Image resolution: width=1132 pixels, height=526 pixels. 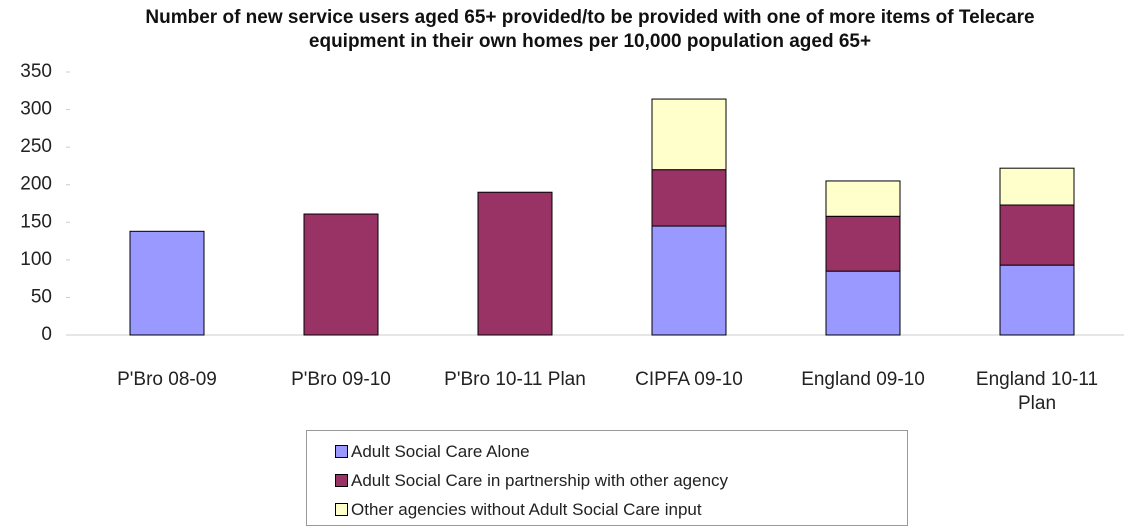 What do you see at coordinates (36, 109) in the screenshot?
I see `y-tick-label: 300` at bounding box center [36, 109].